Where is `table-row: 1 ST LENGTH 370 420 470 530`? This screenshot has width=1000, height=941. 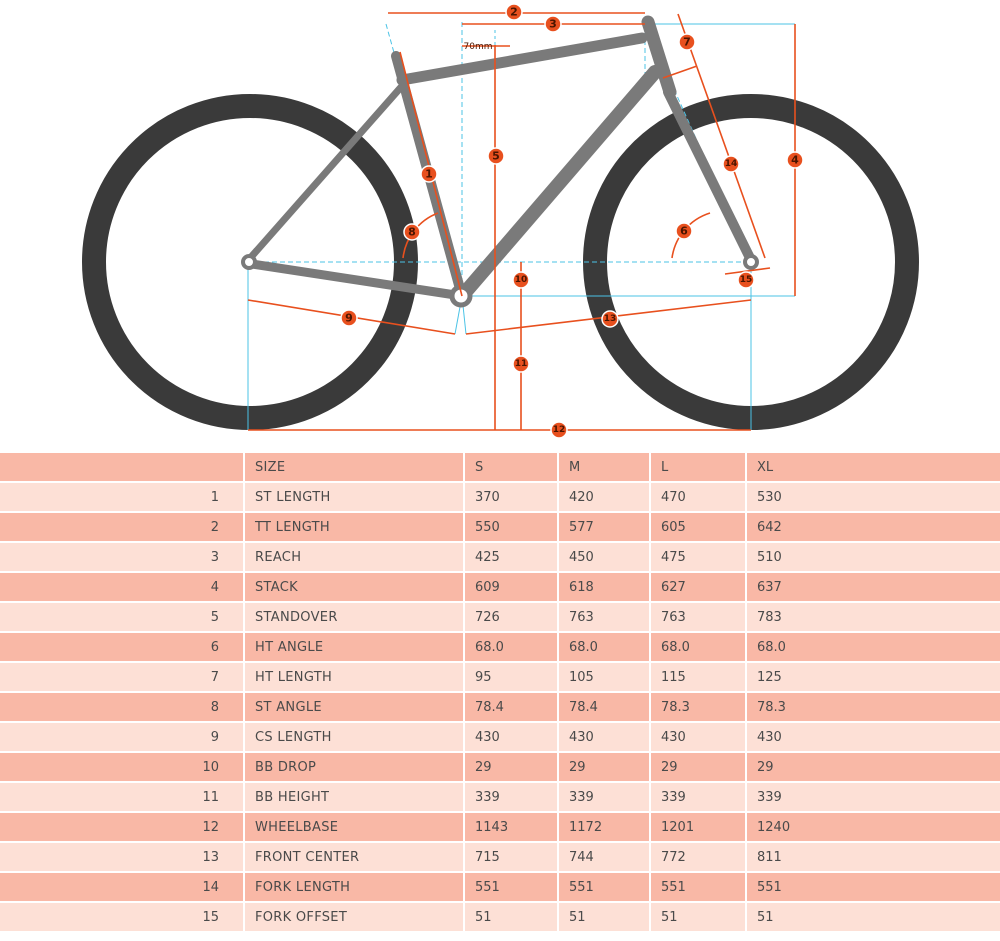
table-row: 1 ST LENGTH 370 420 470 530 is located at coordinates (500, 498).